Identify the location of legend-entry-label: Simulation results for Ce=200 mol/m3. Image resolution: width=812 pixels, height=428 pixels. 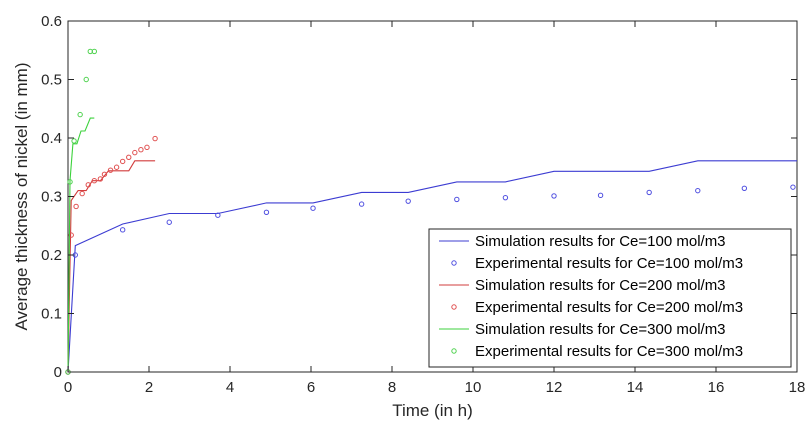
(600, 285).